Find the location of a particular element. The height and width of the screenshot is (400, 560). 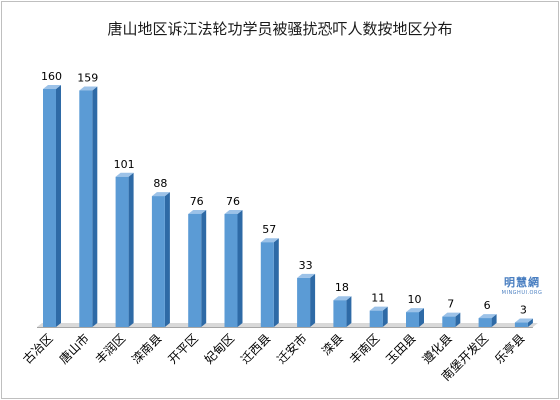

data-label-10: 10 is located at coordinates (415, 299).